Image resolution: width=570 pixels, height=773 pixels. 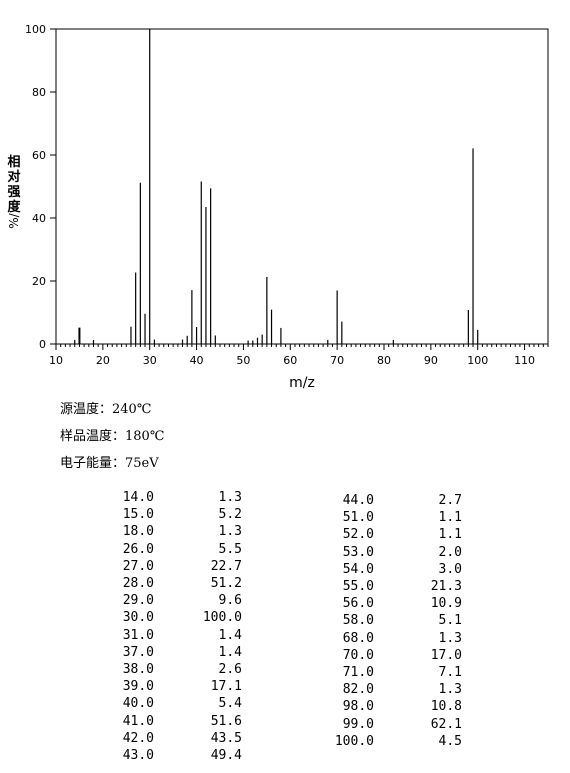 I want to click on y-tick-label: 0, so click(x=42, y=344).